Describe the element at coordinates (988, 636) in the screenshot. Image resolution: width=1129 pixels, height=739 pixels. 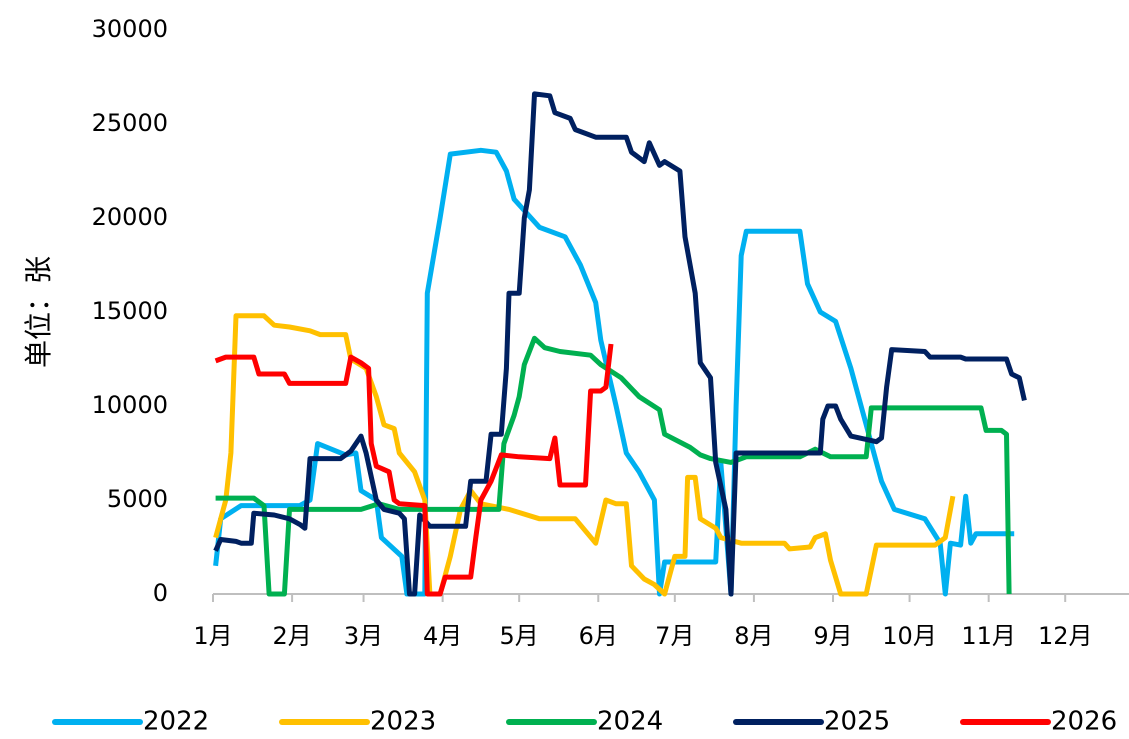
I see `x-tick-label: 11月` at that location.